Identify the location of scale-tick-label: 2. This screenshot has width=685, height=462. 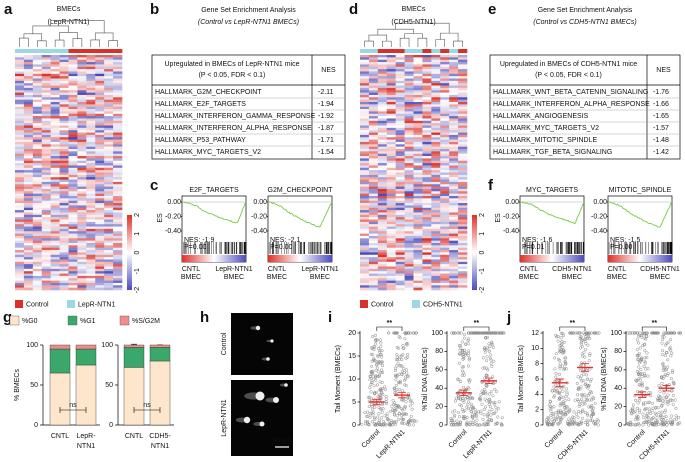
(482, 215).